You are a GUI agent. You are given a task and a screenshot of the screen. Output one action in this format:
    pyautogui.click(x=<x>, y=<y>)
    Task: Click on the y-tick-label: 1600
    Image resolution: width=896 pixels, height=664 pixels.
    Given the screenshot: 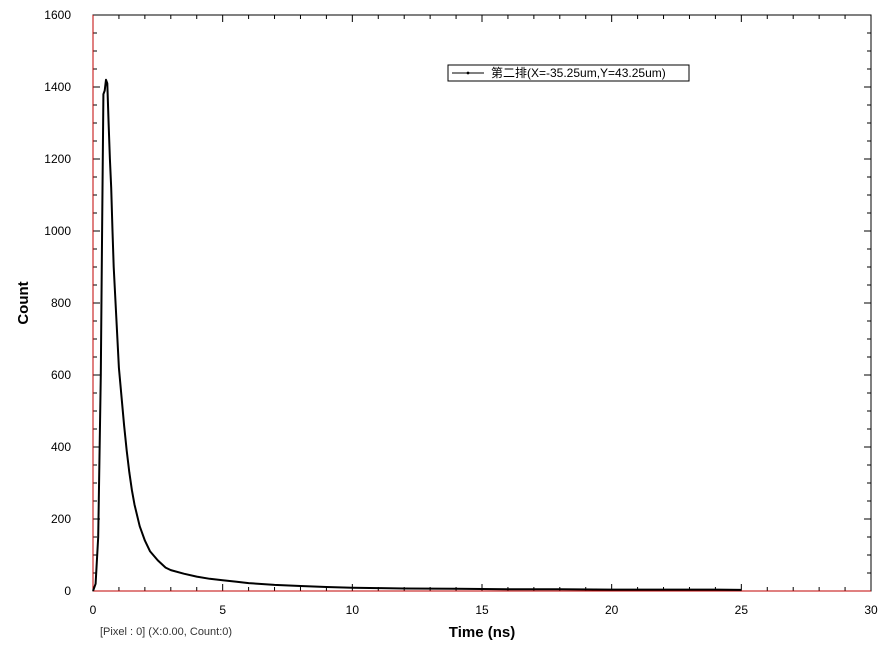 What is the action you would take?
    pyautogui.click(x=57, y=15)
    